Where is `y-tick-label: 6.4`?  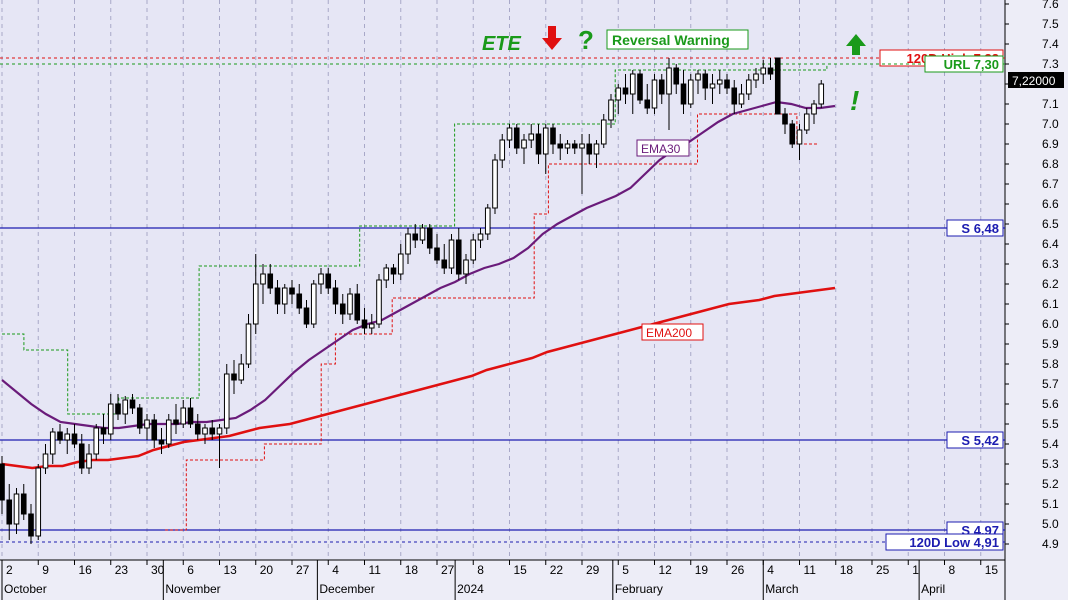 y-tick-label: 6.4 is located at coordinates (1050, 244).